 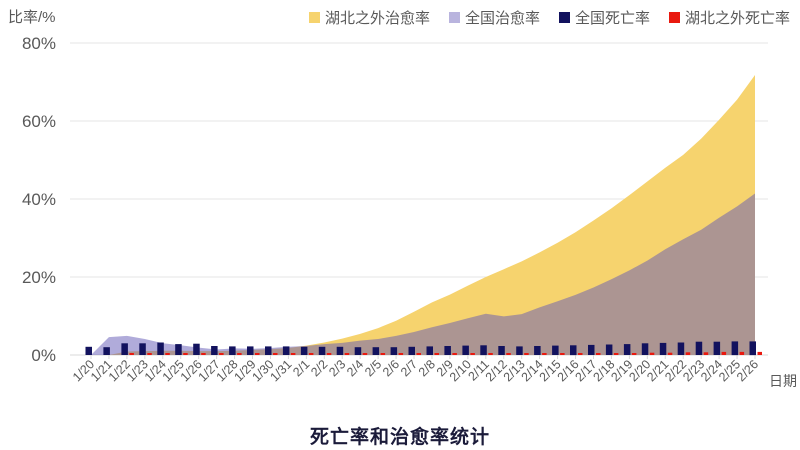 I want to click on x-axis-title: 日期, so click(x=783, y=381).